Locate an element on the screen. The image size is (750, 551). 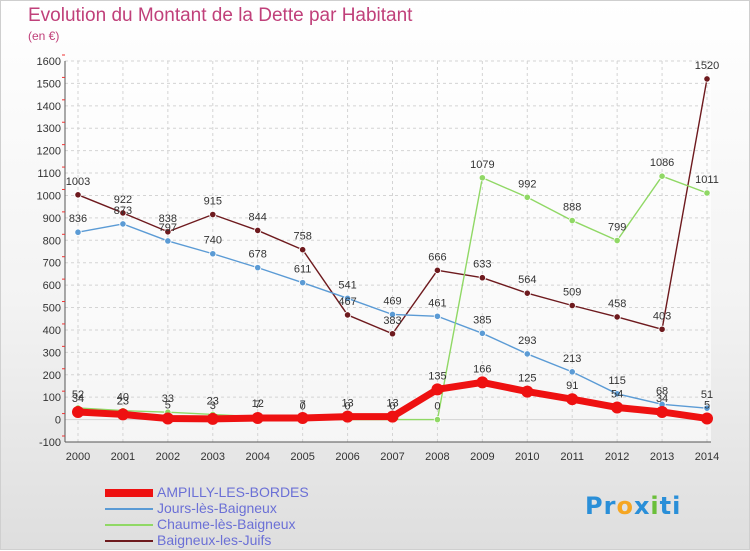
data-label: 836 is located at coordinates (78, 219).